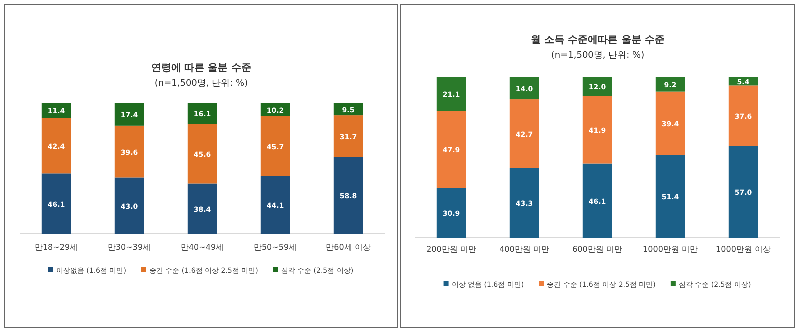  Describe the element at coordinates (670, 249) in the screenshot. I see `x-tick-label: 1000만원 미만` at that location.